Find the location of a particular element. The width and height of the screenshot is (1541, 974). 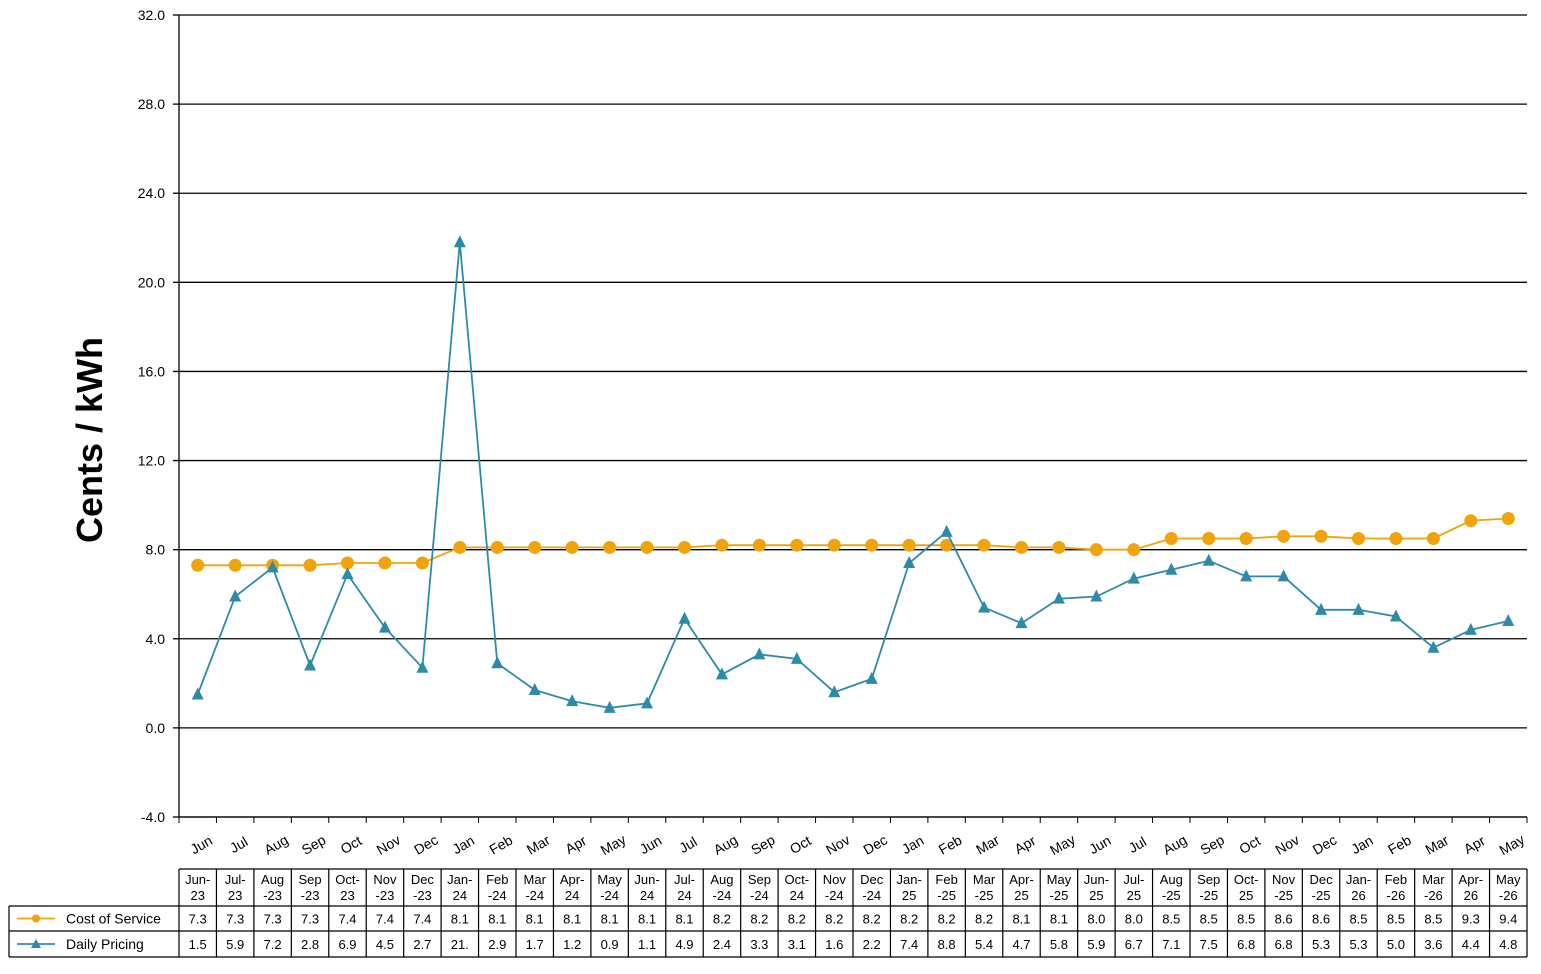

table-value-cell: 0.9 is located at coordinates (610, 944).